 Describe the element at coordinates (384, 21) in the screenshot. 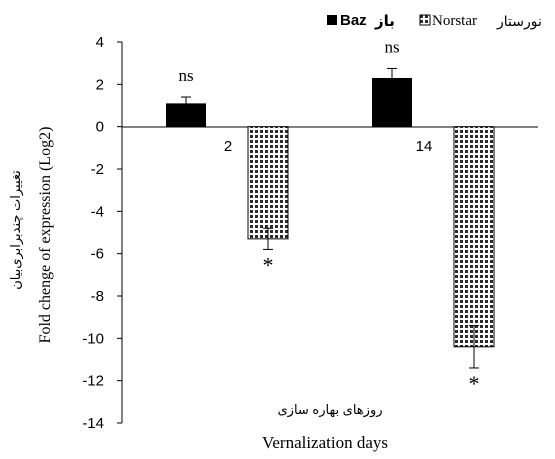

I see `legend-label-baz-fa: باز` at that location.